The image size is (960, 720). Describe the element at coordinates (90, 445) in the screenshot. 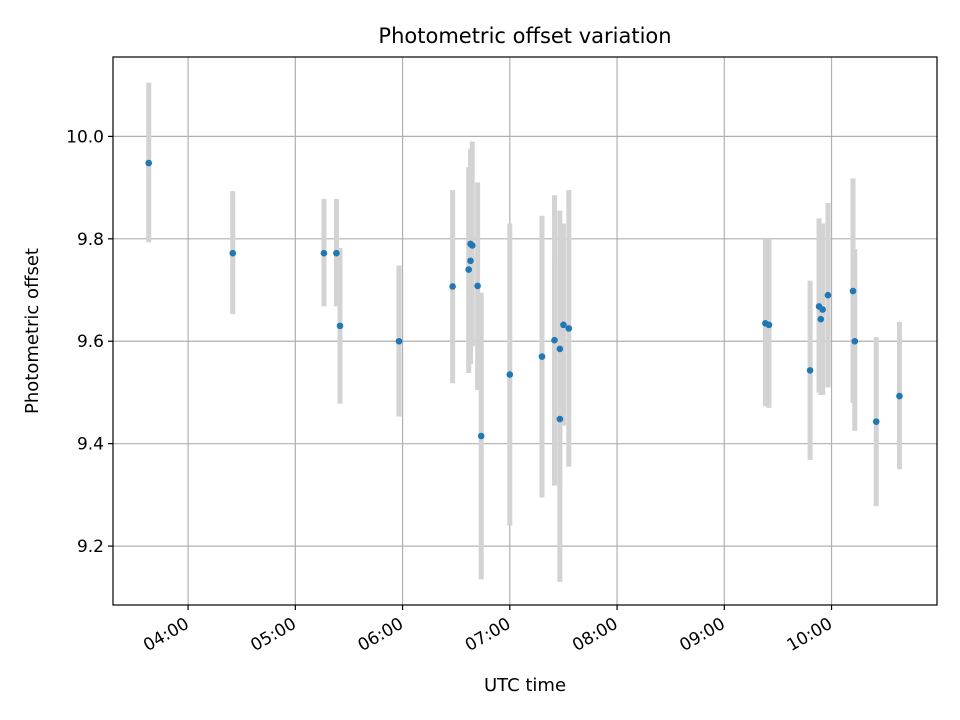

I see `y-tick-label: 9.4` at that location.